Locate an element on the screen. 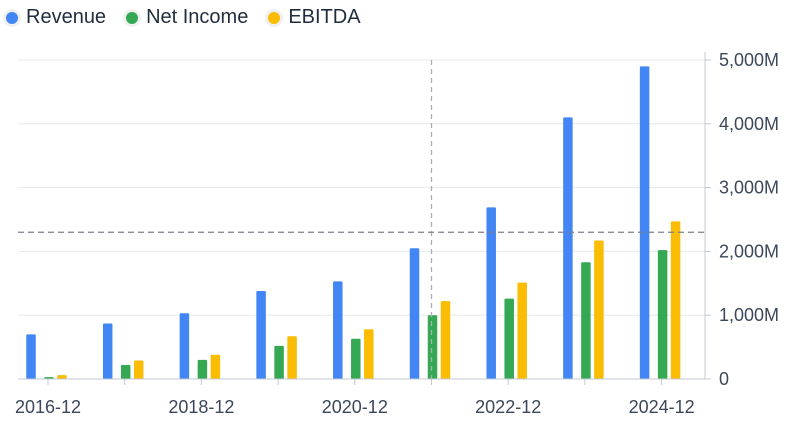  x-tick-label: 2022-12 is located at coordinates (508, 407).